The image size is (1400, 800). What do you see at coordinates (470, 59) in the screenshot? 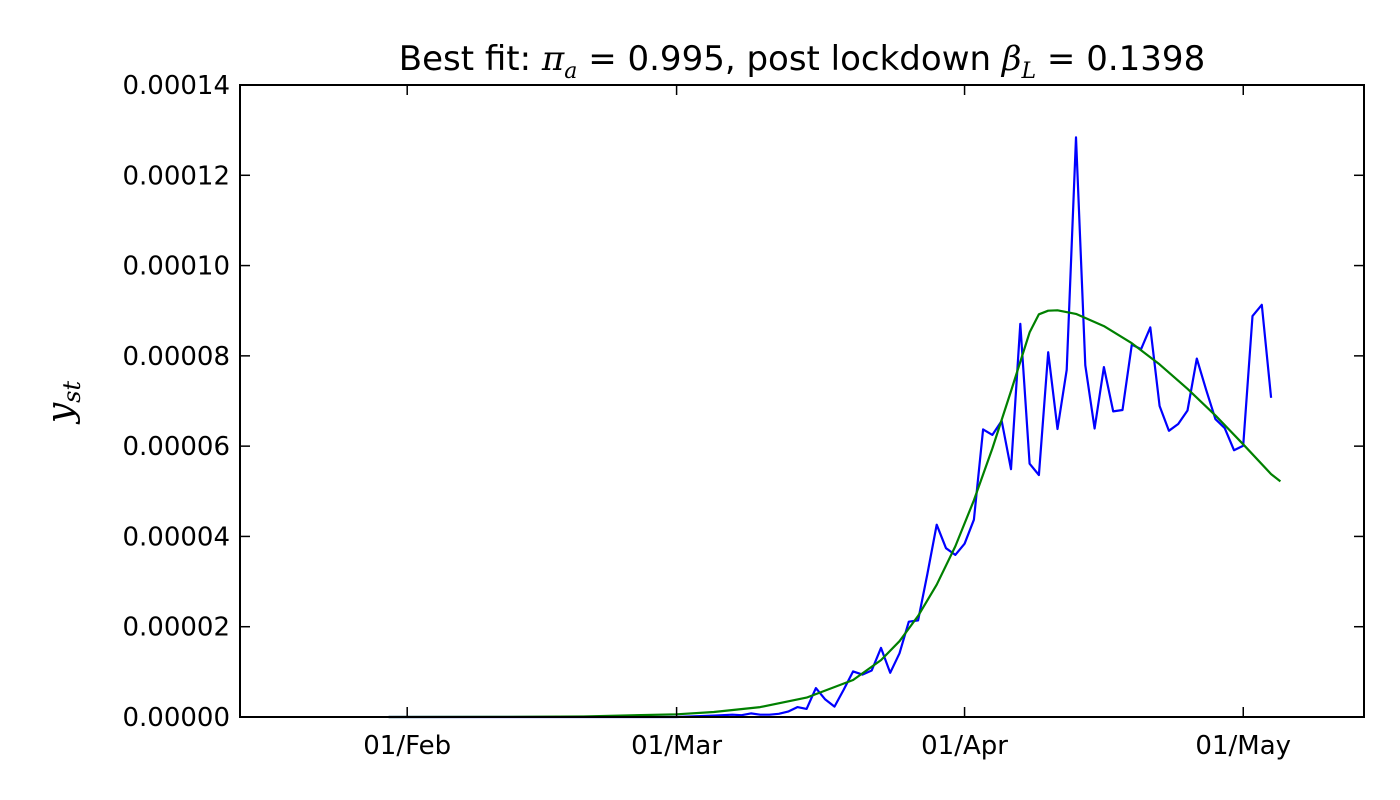
I see `title-prefix: Best fit:` at bounding box center [470, 59].